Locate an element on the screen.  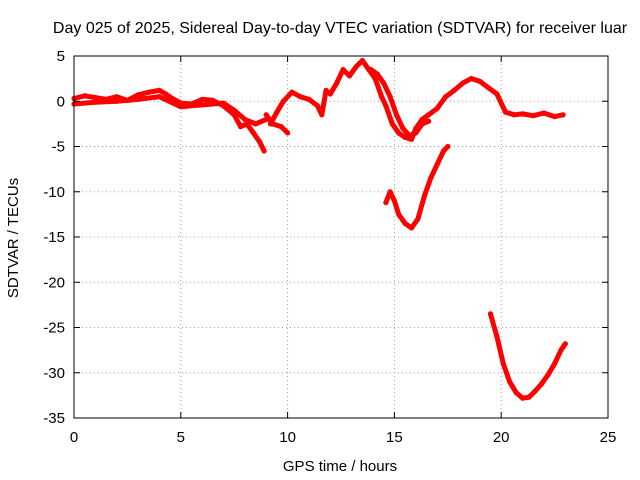
x-tick-label: 5 is located at coordinates (181, 437).